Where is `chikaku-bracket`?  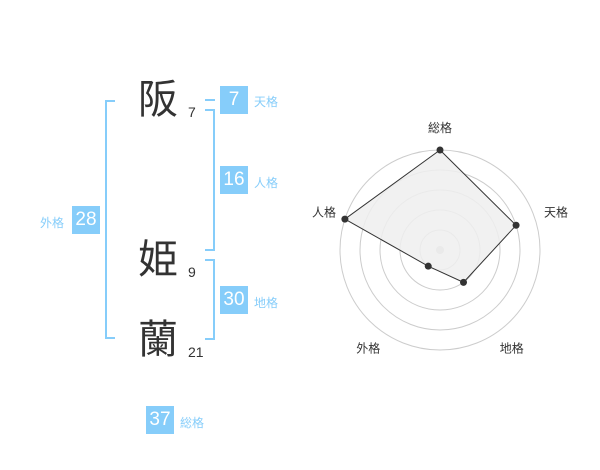 chikaku-bracket is located at coordinates (214, 299).